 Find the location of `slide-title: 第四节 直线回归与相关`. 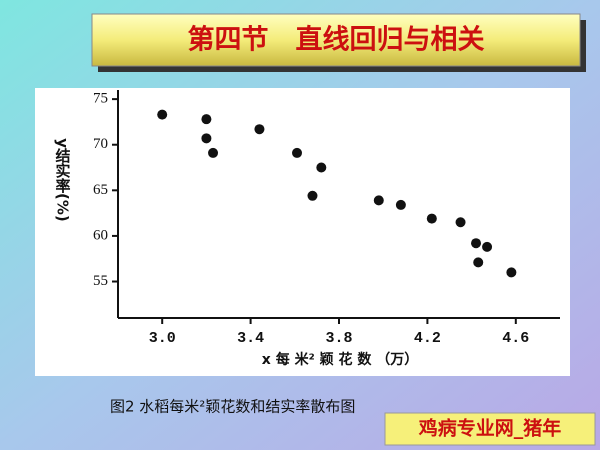

slide-title: 第四节 直线回归与相关 is located at coordinates (336, 40).